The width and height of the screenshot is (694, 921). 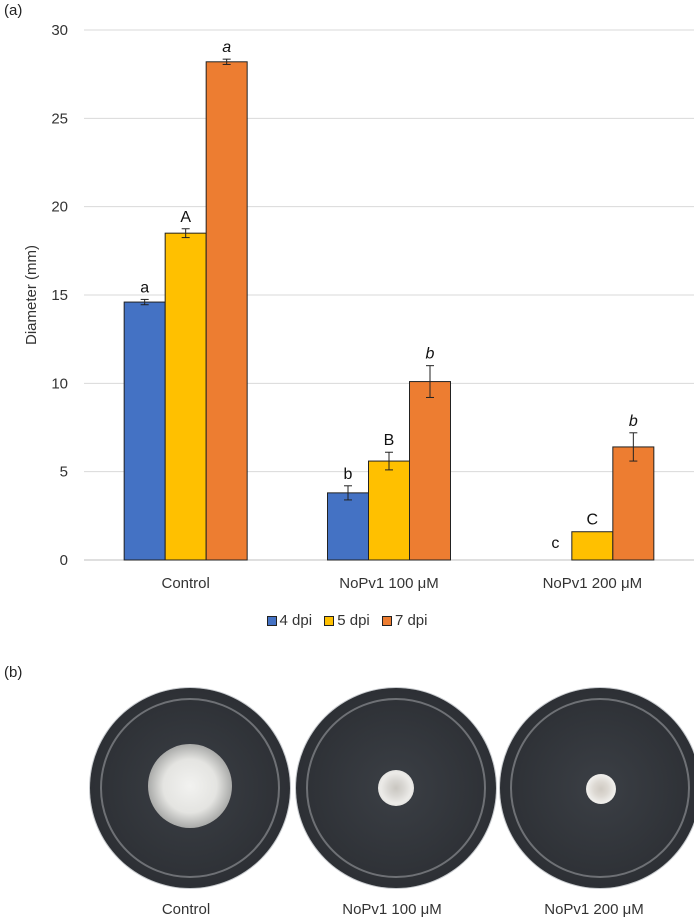 I want to click on y-tick-label: 20, so click(x=59, y=207).